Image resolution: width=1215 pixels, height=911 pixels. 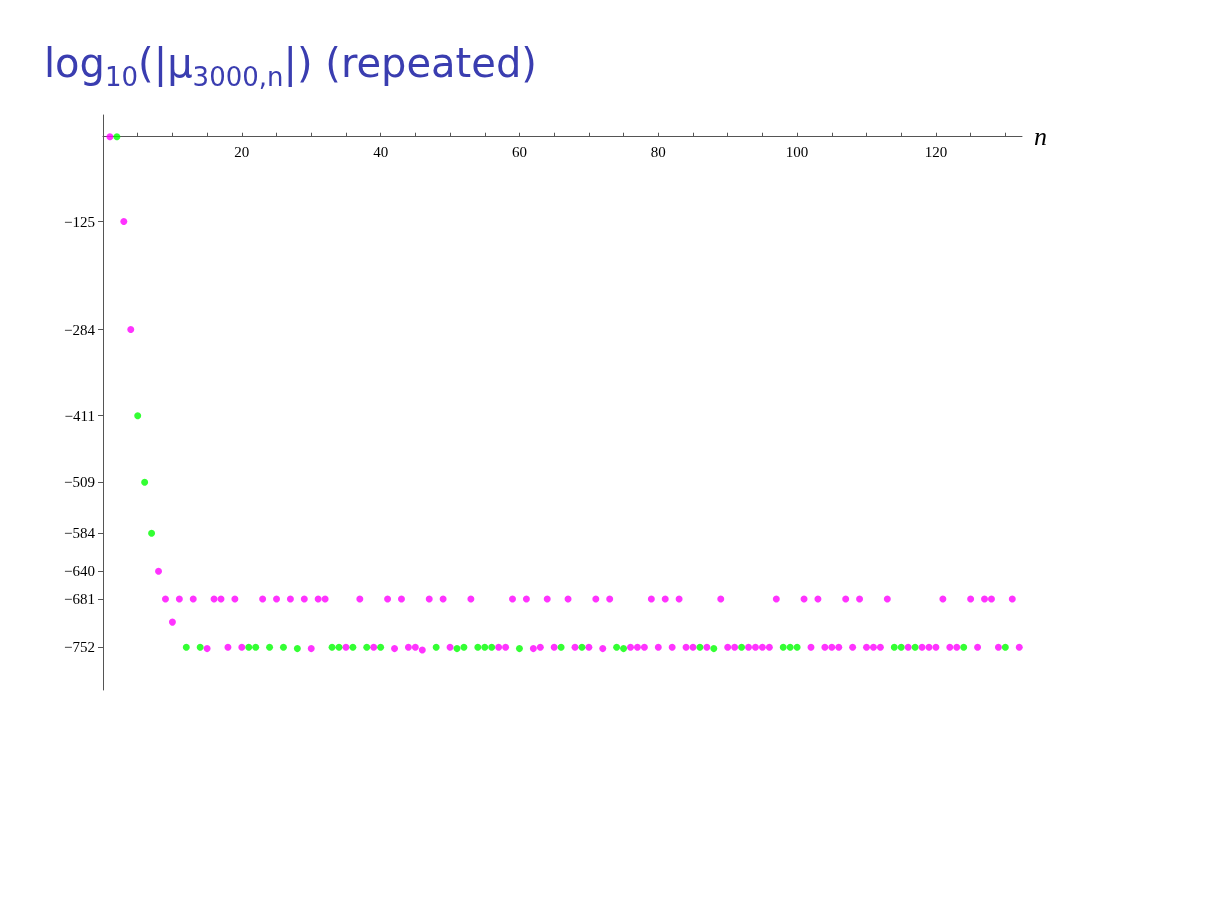 I want to click on x-tick-label: 40, so click(x=381, y=152).